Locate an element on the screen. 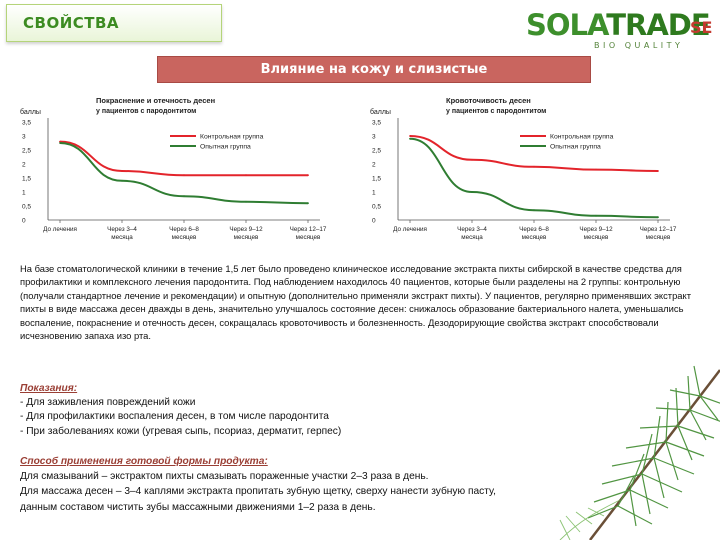 The height and width of the screenshot is (540, 720). title-banner: Влияние на кожу и слизистые is located at coordinates (374, 69).